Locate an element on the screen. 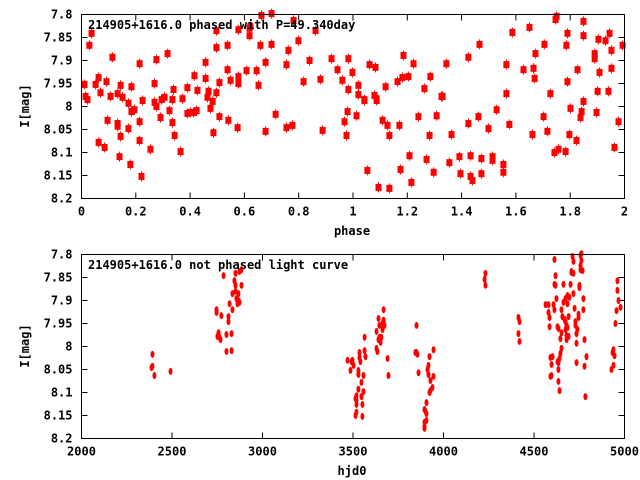 The width and height of the screenshot is (640, 480). x-tick-label: 0.2 is located at coordinates (136, 212).